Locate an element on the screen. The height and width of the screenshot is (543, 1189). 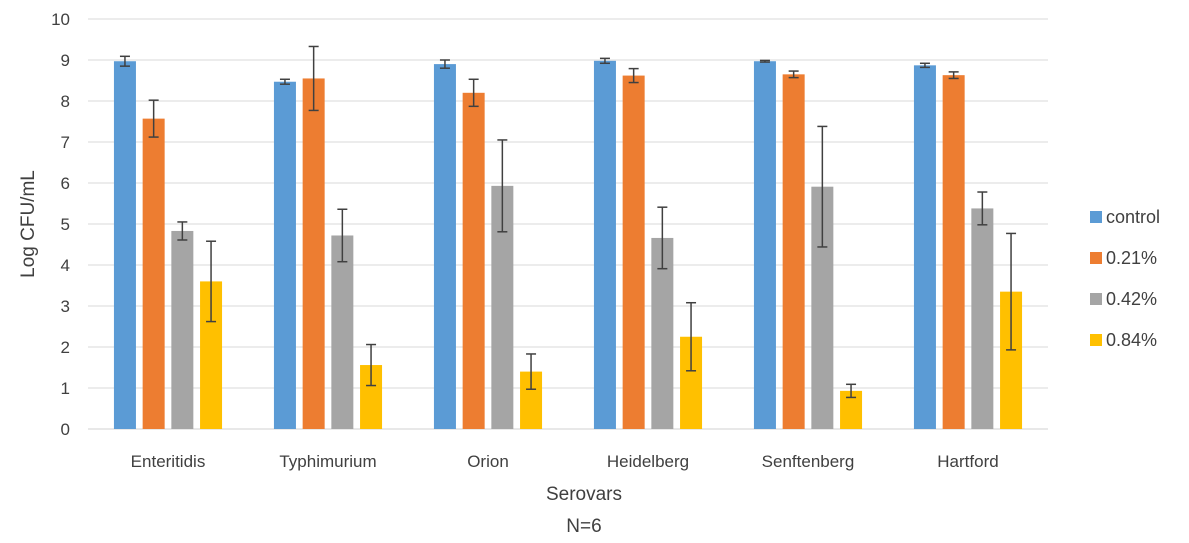
y-tick-label: 4 is located at coordinates (65, 265).